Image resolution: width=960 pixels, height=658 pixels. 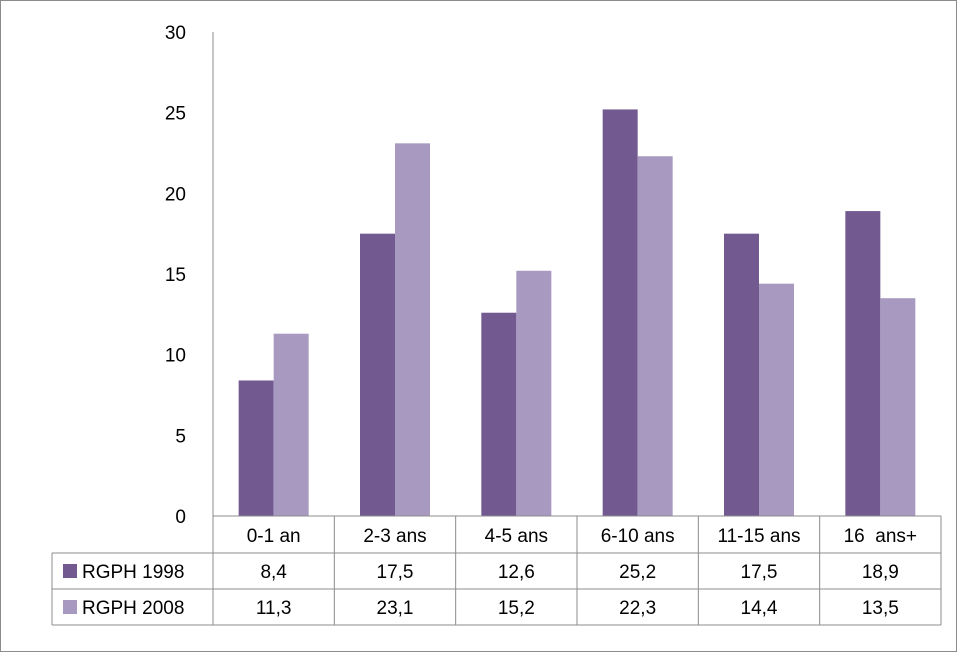 I want to click on category-label: 16 ans+, so click(x=880, y=536).